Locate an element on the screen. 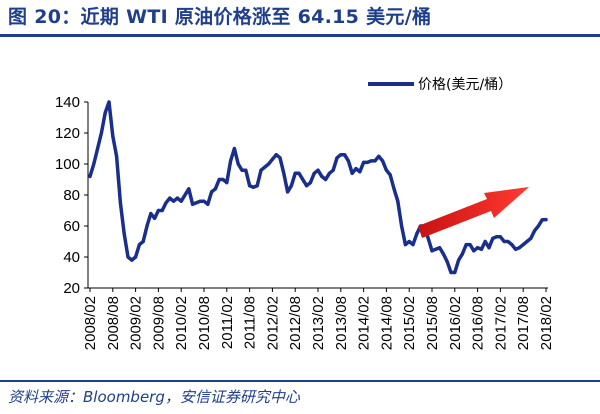 The height and width of the screenshot is (414, 600). title-divider is located at coordinates (300, 35).